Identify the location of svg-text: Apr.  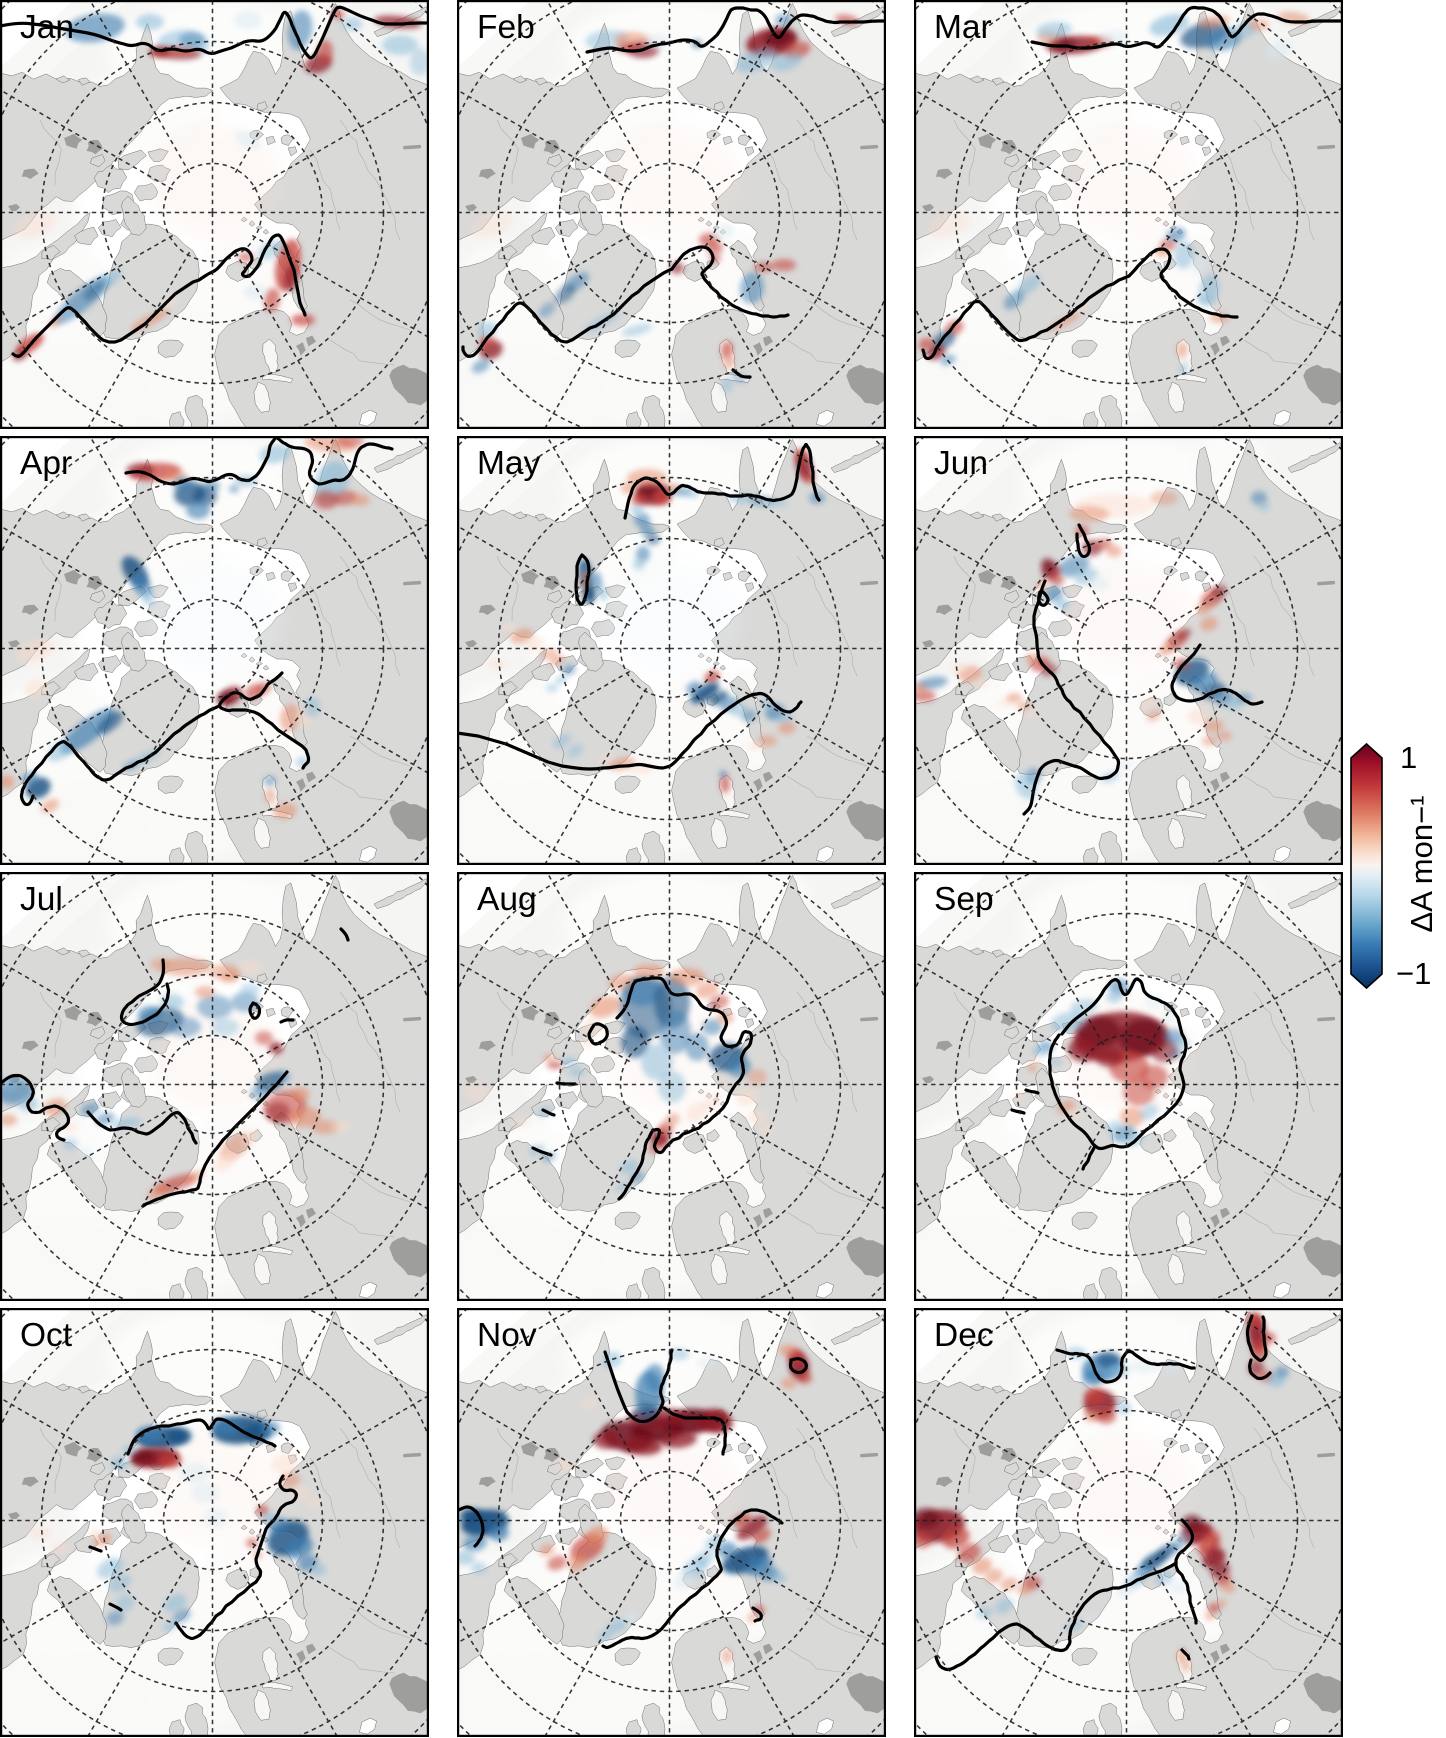
(46, 463).